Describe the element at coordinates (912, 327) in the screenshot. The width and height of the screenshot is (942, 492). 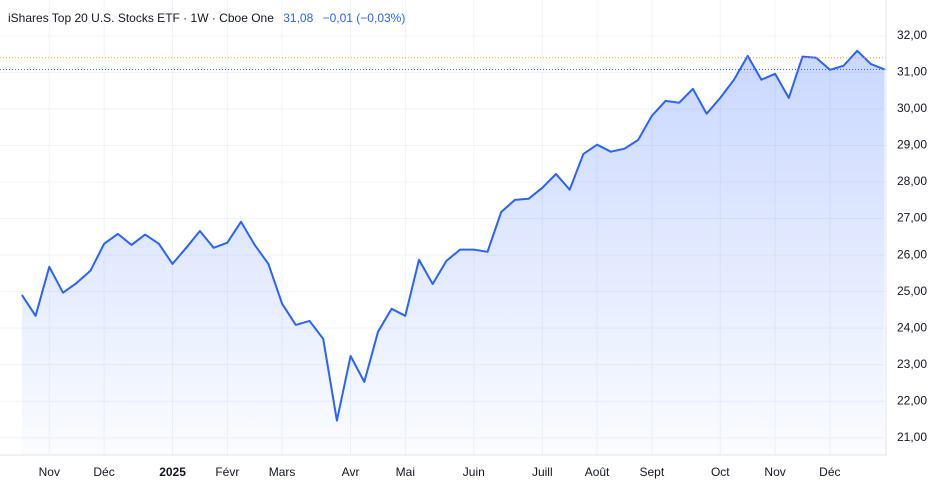
I see `y-tick-label: 24,00` at that location.